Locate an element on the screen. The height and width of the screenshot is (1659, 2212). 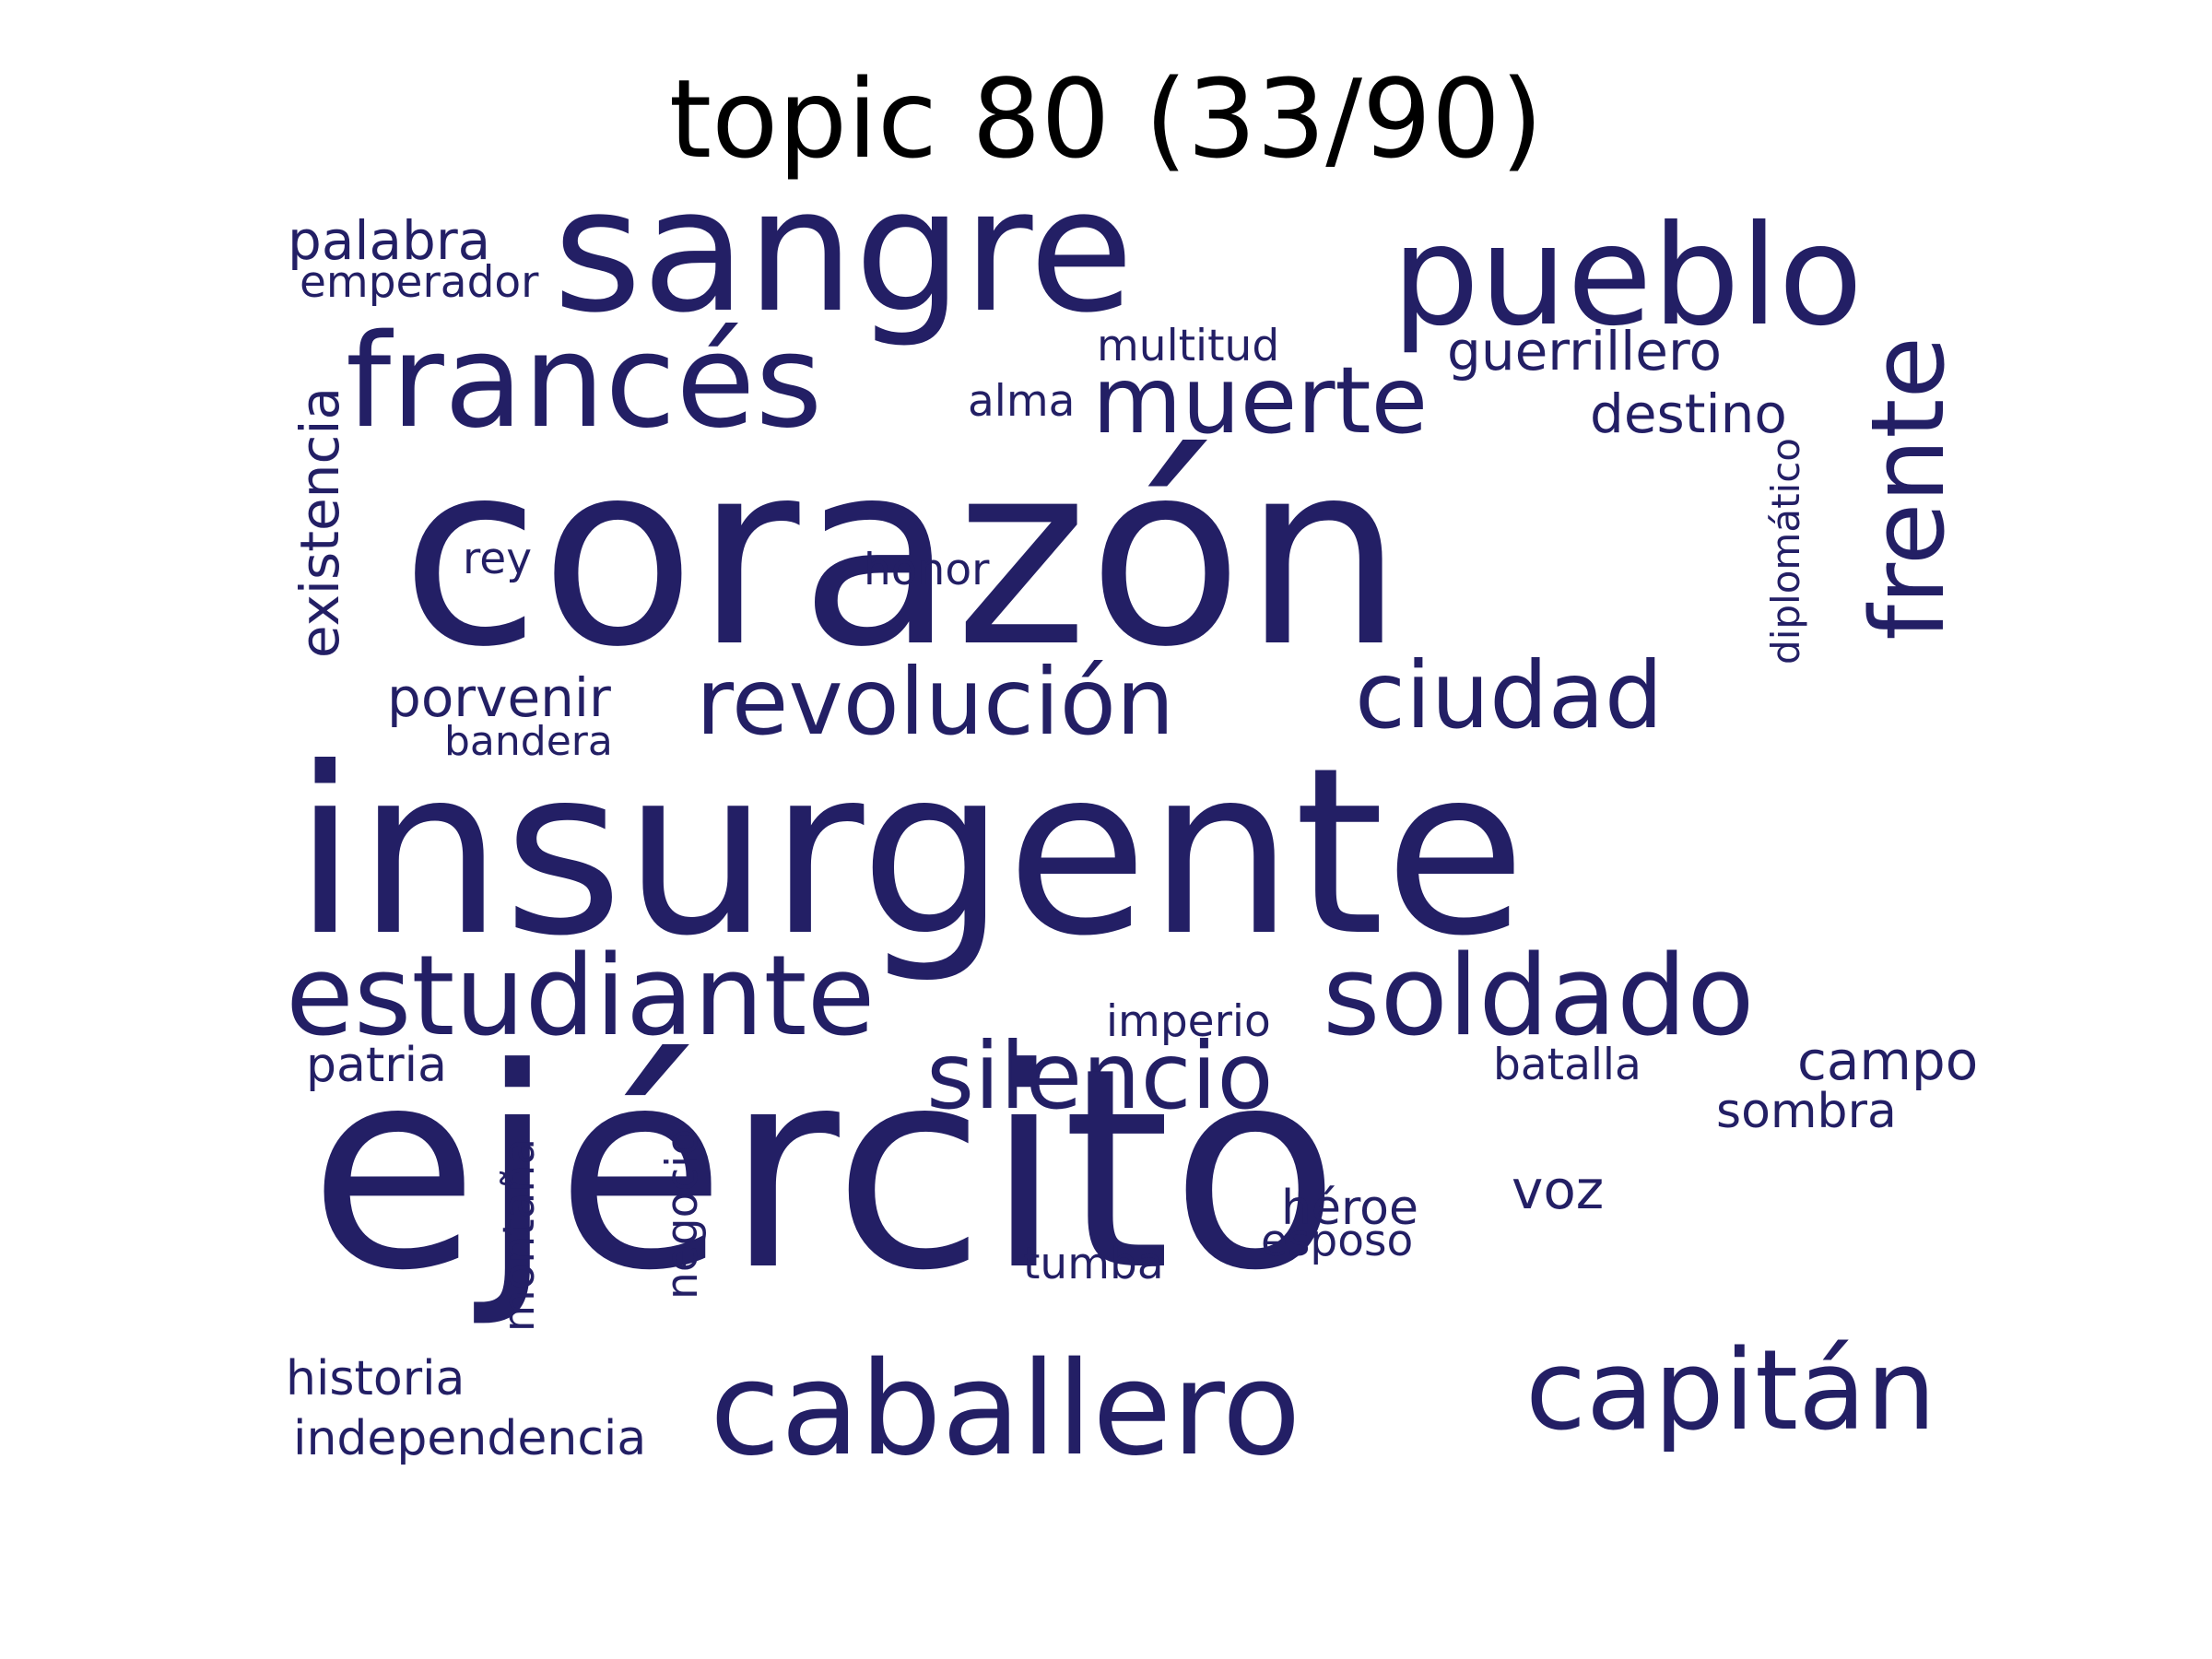
title: topic 80 (33/90) is located at coordinates (1106, 118).